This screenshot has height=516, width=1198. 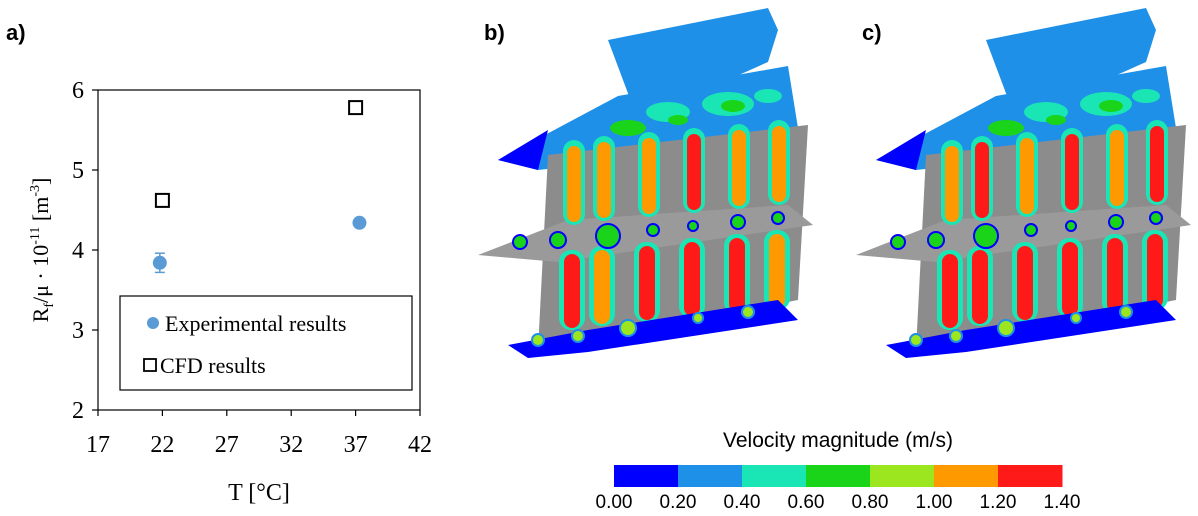 I want to click on colorbar-tick-label: 1.00, so click(x=934, y=502).